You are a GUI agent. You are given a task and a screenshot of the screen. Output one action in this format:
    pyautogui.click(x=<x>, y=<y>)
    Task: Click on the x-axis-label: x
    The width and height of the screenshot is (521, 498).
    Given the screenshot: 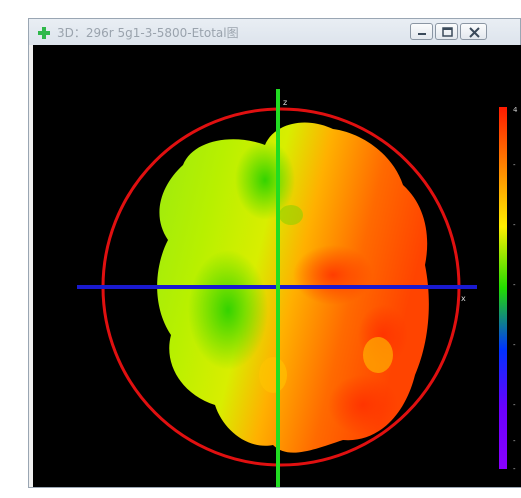 What is the action you would take?
    pyautogui.click(x=463, y=298)
    